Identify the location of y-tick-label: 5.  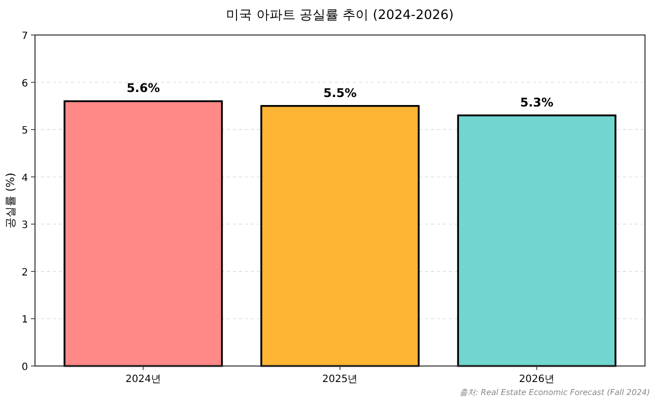
(25, 131).